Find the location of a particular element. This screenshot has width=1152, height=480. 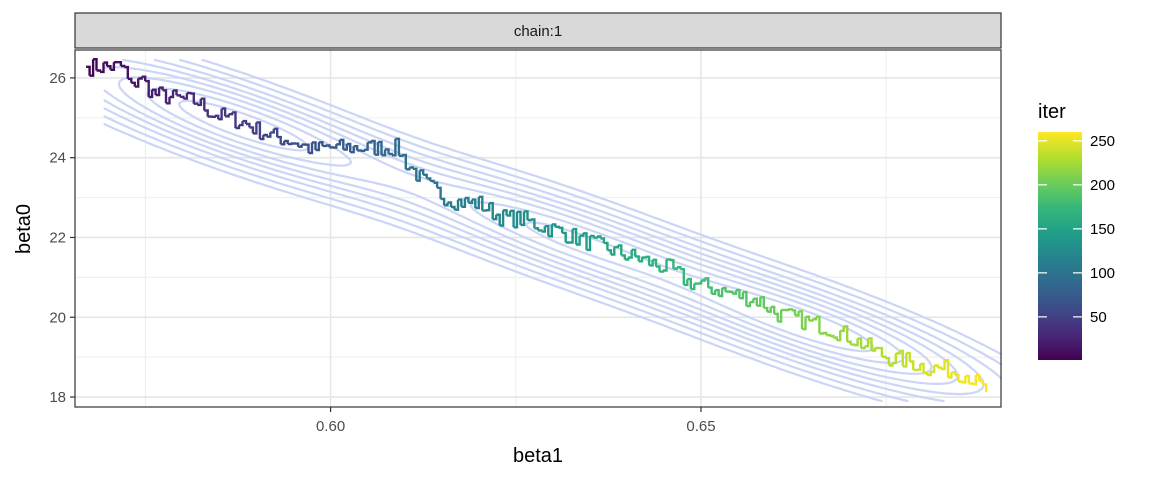

x-axis-title: beta1 is located at coordinates (538, 456).